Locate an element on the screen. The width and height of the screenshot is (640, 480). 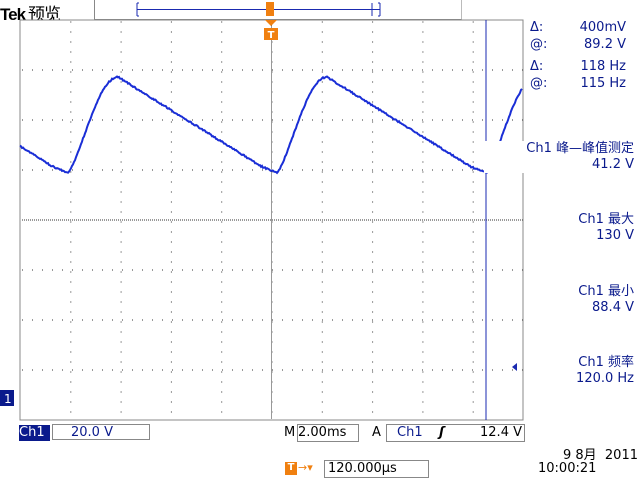
trigger-offset-icon: T is located at coordinates (291, 468).